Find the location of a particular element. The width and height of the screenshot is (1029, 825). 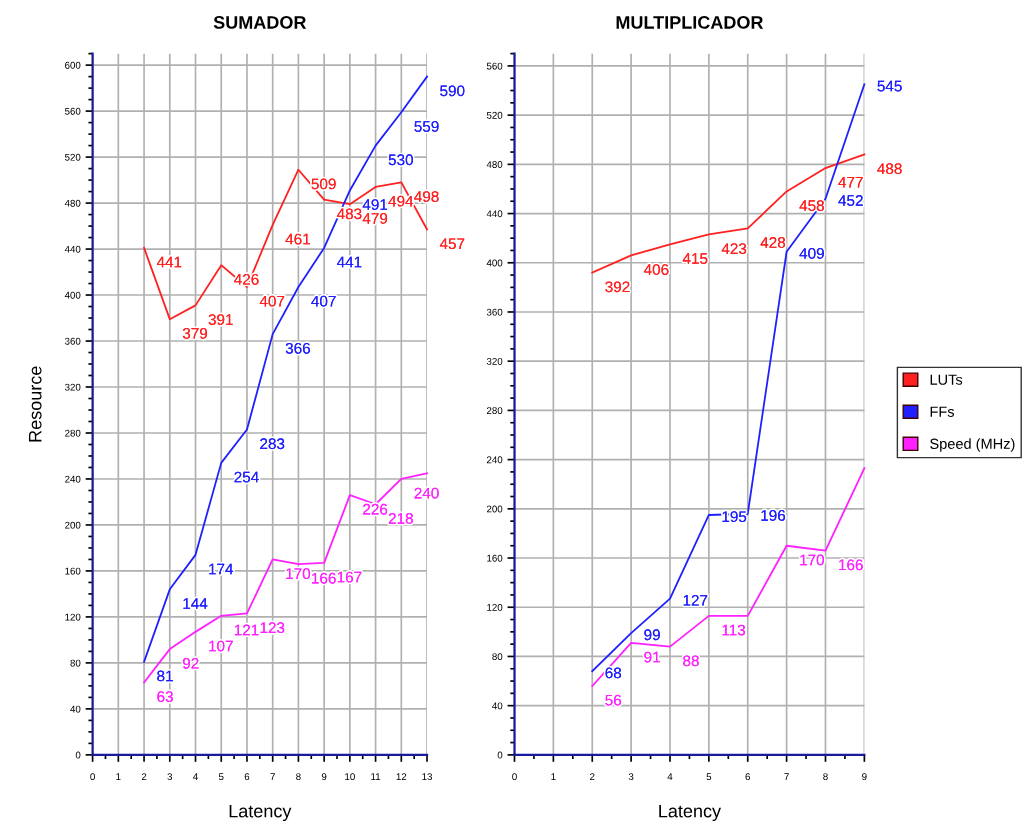

data-label: 491 is located at coordinates (375, 205).